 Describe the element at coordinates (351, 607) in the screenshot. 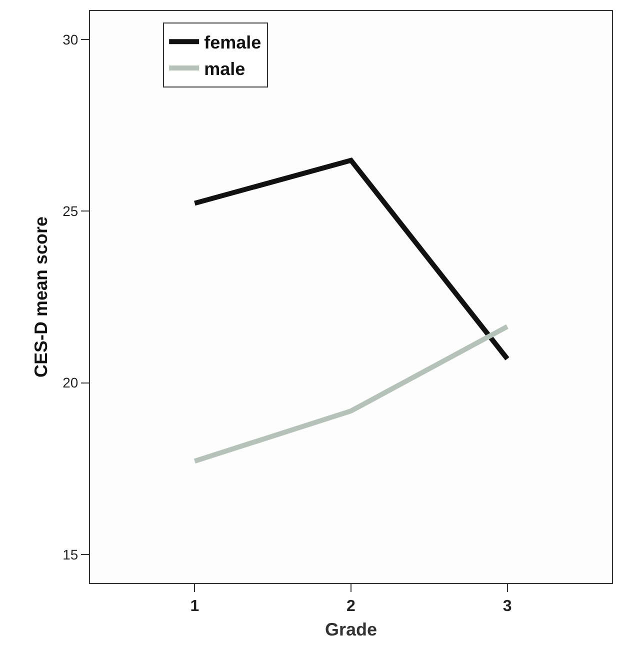

I see `x-tick-label: 2` at that location.